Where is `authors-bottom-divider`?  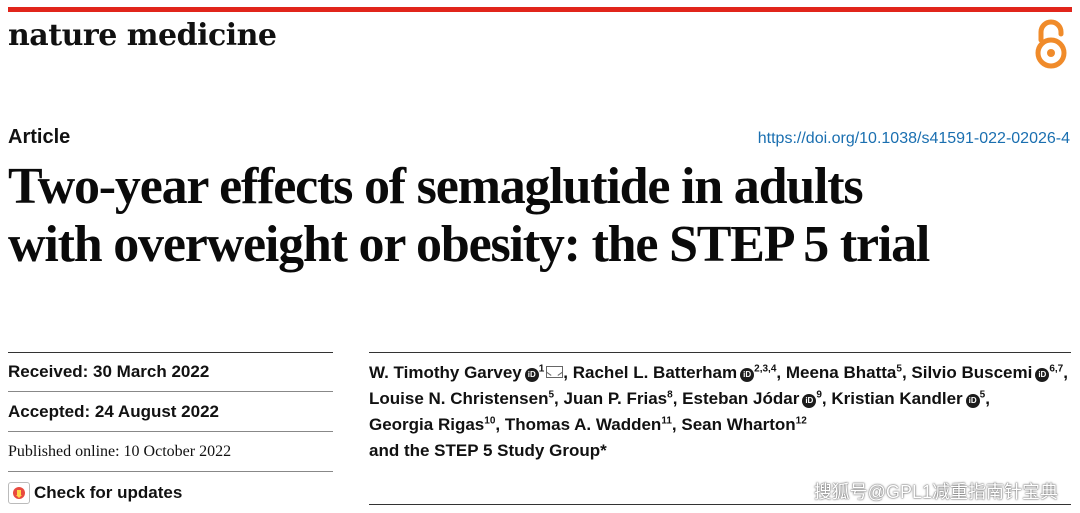
authors-bottom-divider is located at coordinates (720, 504).